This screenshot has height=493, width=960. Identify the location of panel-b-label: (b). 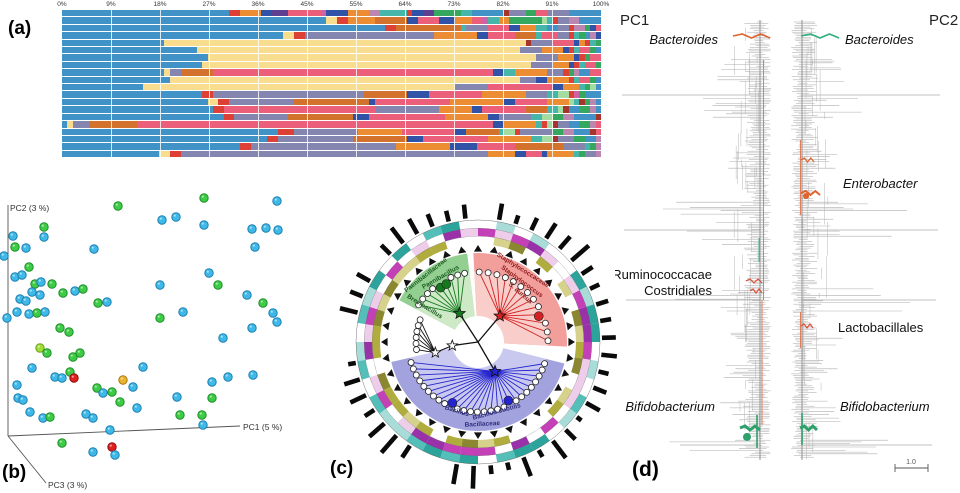
(14, 472).